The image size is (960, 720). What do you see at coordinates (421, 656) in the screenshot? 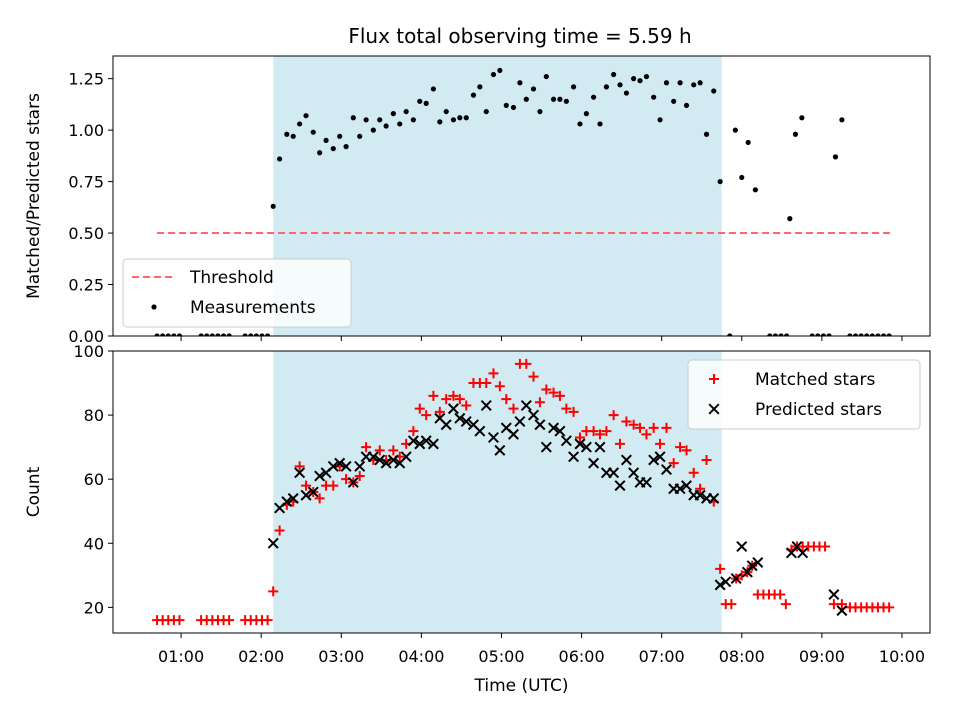
I see `x-tick-label: 04:00` at bounding box center [421, 656].